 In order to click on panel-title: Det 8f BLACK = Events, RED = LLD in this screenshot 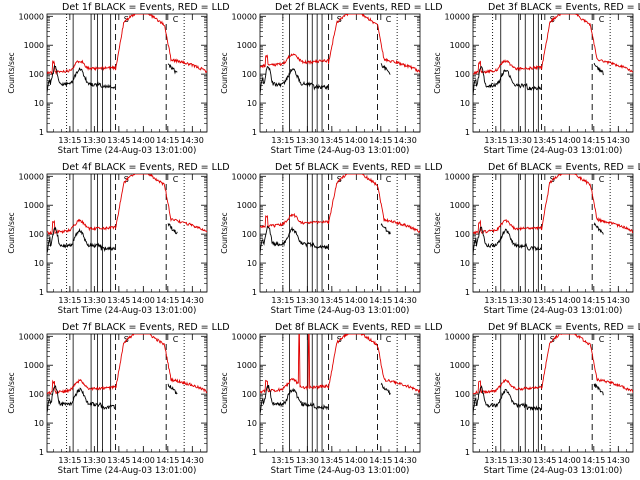, I will do `click(359, 327)`.